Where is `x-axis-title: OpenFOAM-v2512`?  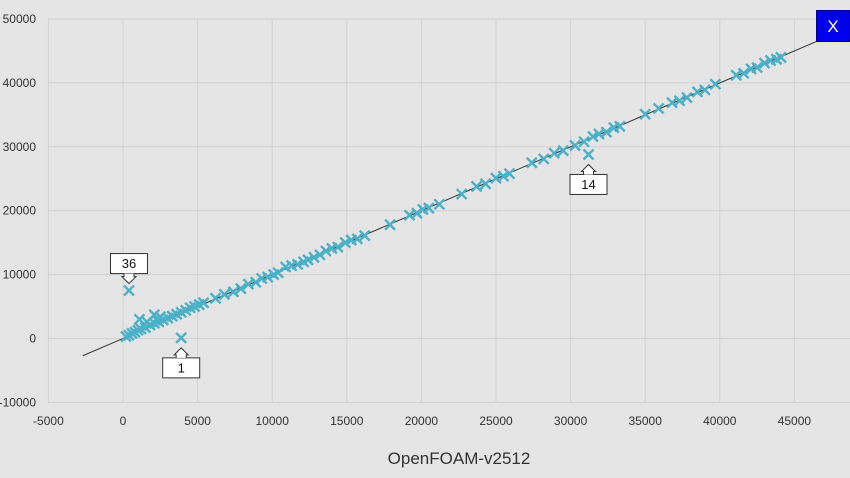 x-axis-title: OpenFOAM-v2512 is located at coordinates (459, 458).